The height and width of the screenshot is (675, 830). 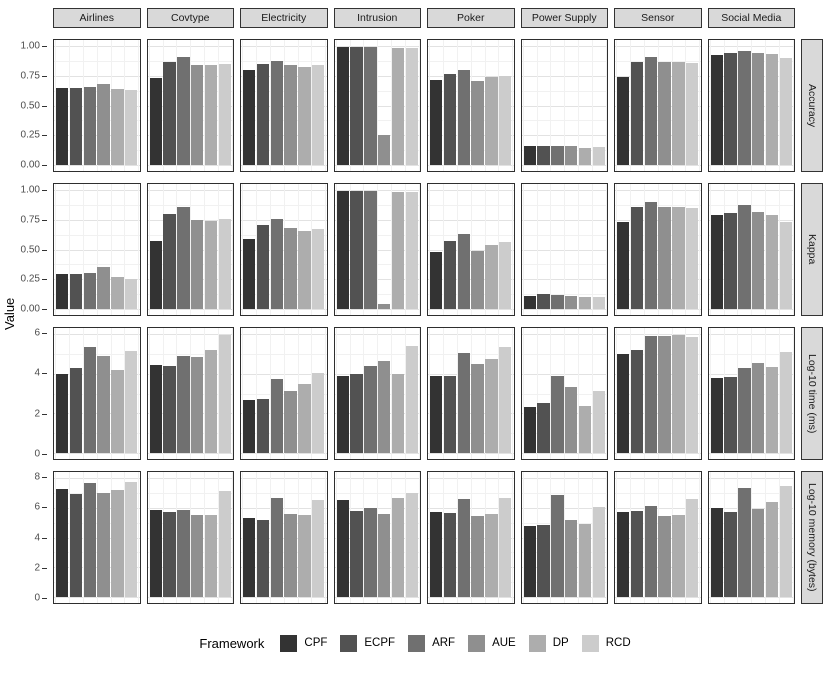 I want to click on facet-column-strip: Electricity, so click(x=284, y=18).